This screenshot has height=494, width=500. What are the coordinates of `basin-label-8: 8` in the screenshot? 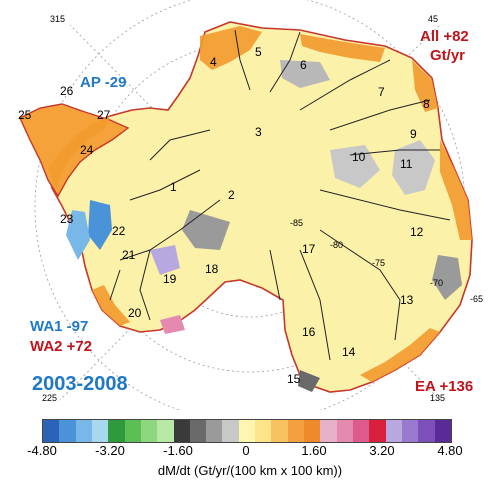 It's located at (426, 104).